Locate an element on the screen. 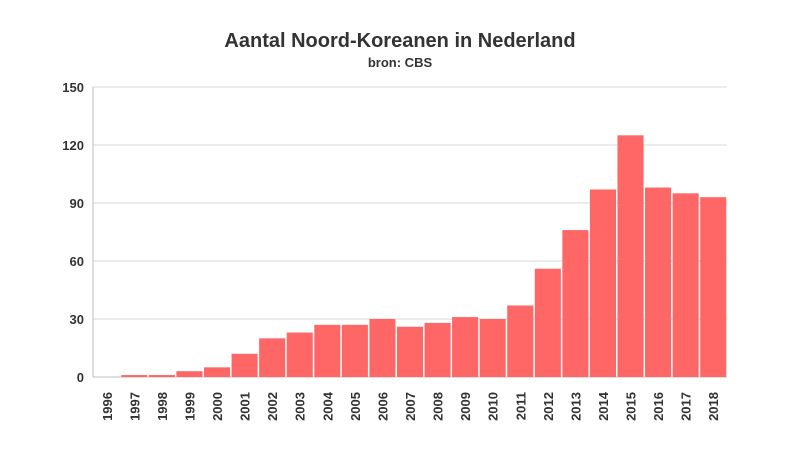 The height and width of the screenshot is (450, 800). x-tick-label: 2016 is located at coordinates (658, 406).